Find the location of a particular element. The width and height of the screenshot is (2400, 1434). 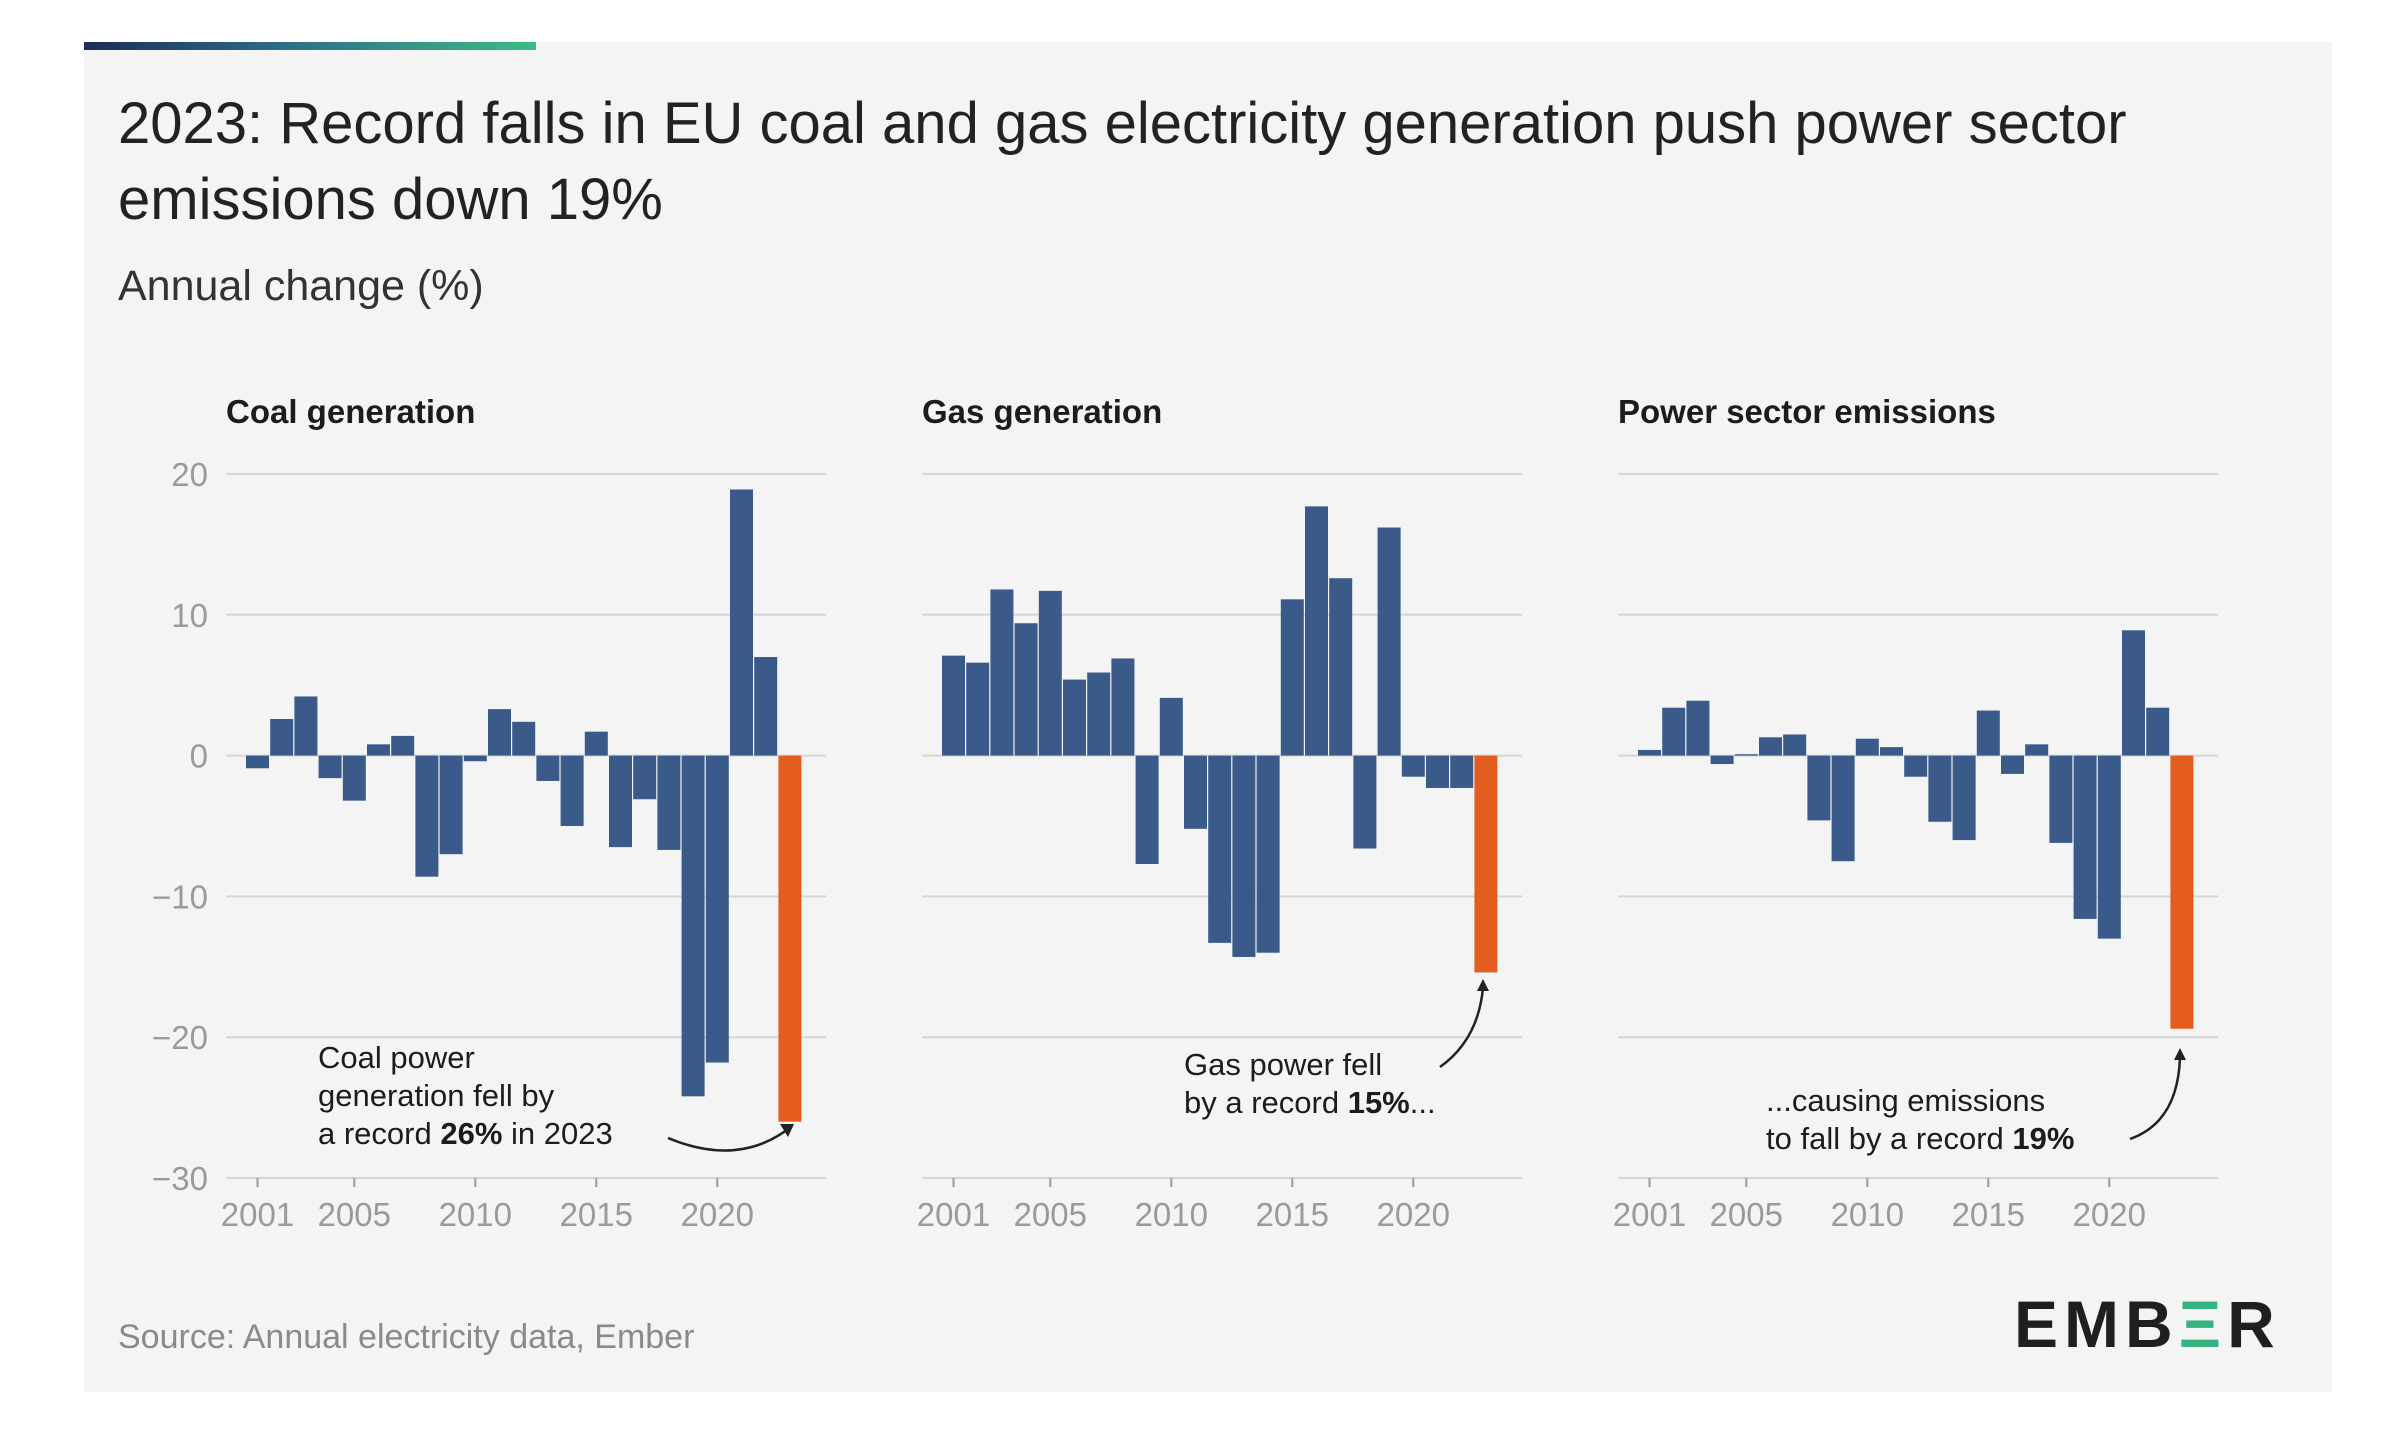

gas-annotation-line1: Gas power fell is located at coordinates (1283, 1064).